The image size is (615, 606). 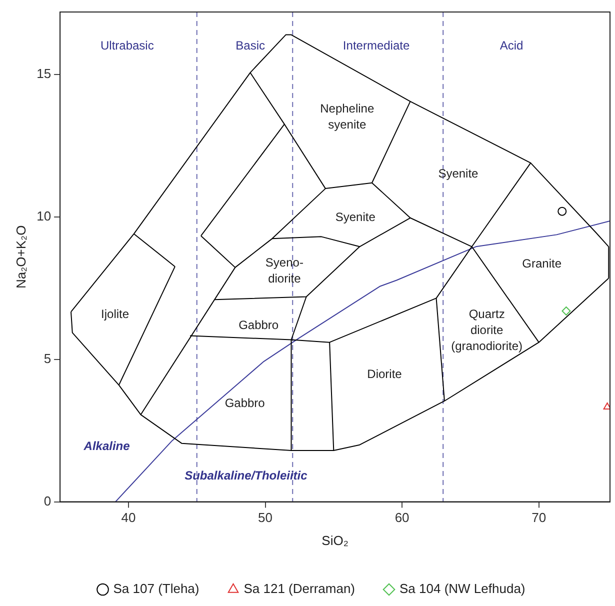 I want to click on legend-label: Sa 104 (NW Lefhuda), so click(x=463, y=588).